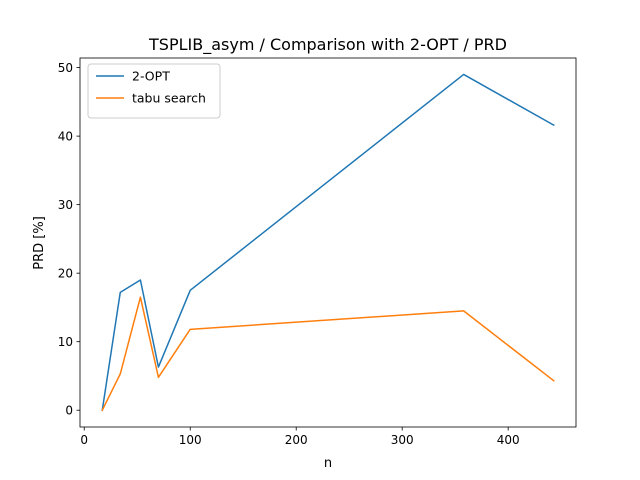 The image size is (640, 480). What do you see at coordinates (39, 243) in the screenshot?
I see `y-axis-title: PRD [%]` at bounding box center [39, 243].